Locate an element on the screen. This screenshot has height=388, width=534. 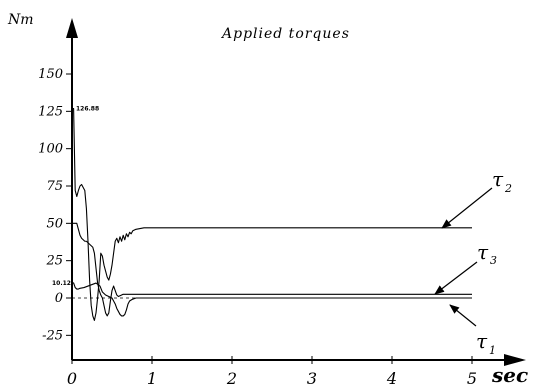
y-axis is located at coordinates (72, 189).